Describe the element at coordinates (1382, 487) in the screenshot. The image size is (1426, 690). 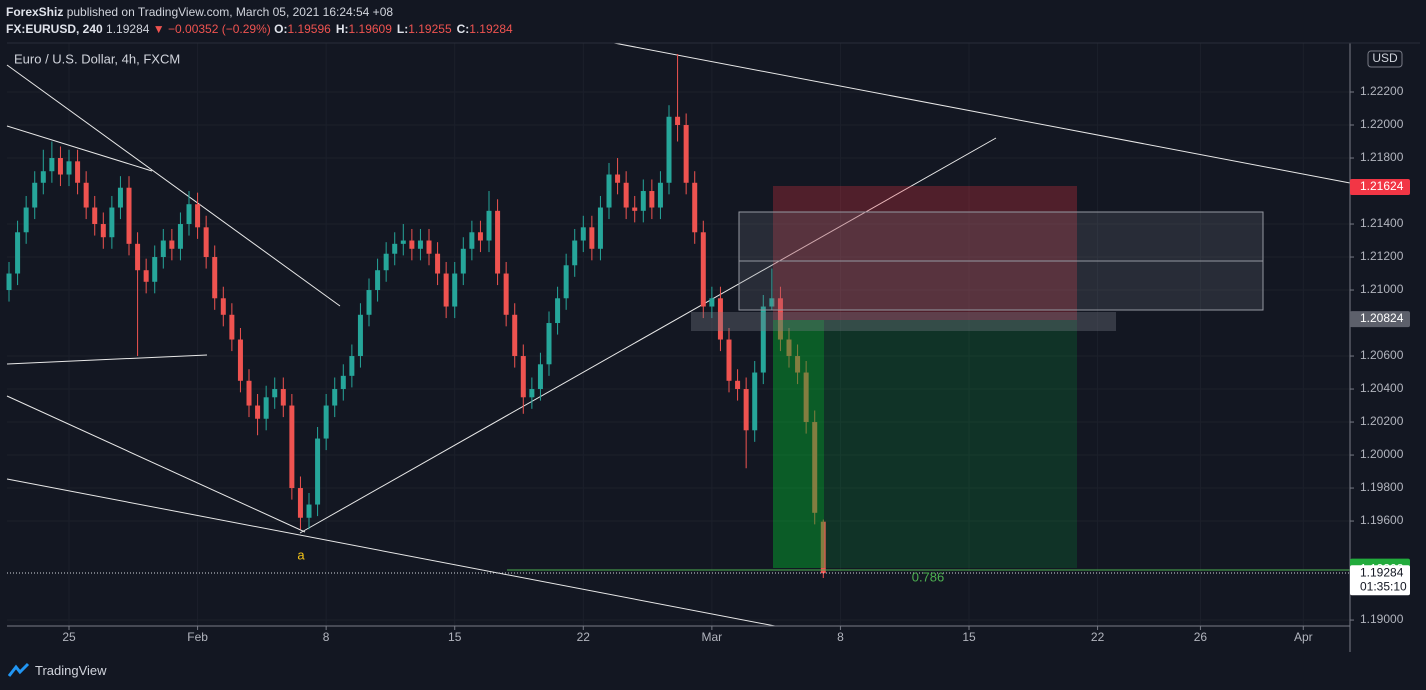
I see `y-tick-label: 1.19800` at that location.